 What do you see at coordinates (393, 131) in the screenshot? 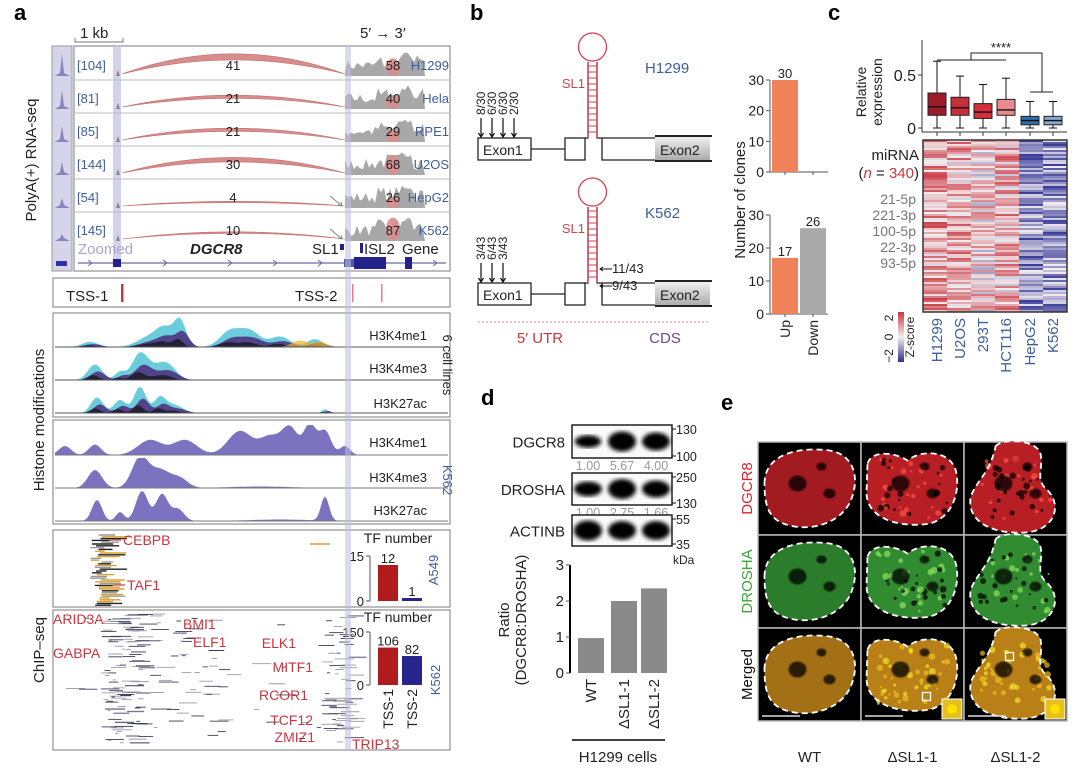
I see `junction-count: 29` at bounding box center [393, 131].